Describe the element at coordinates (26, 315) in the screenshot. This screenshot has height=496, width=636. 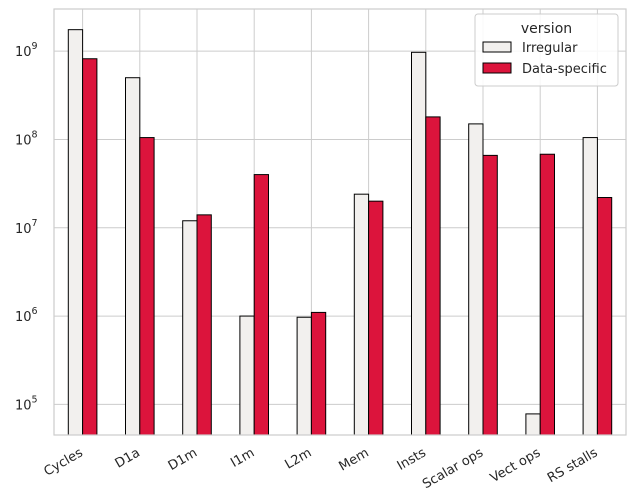
I see `y-tick-label: 10⁶` at that location.